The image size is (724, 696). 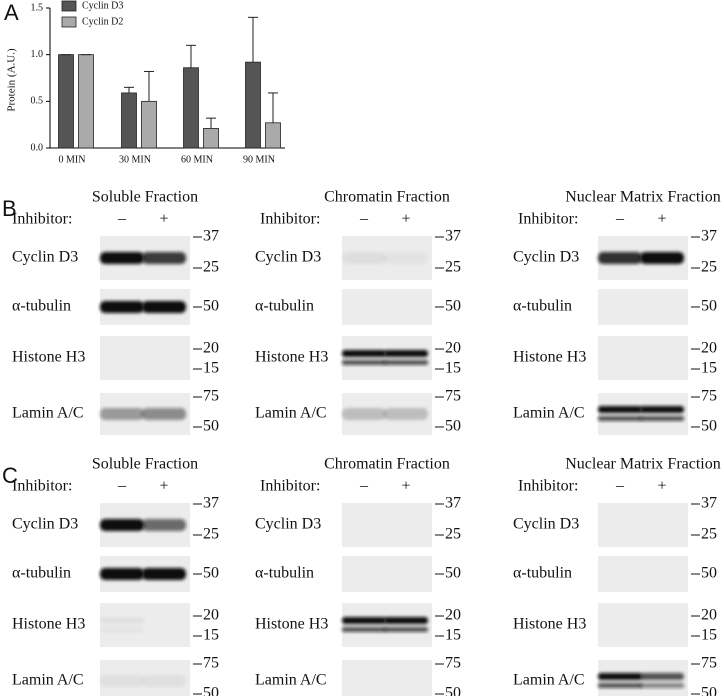 I want to click on fraction-title: Nuclear Matrix Fraction, so click(x=643, y=464).